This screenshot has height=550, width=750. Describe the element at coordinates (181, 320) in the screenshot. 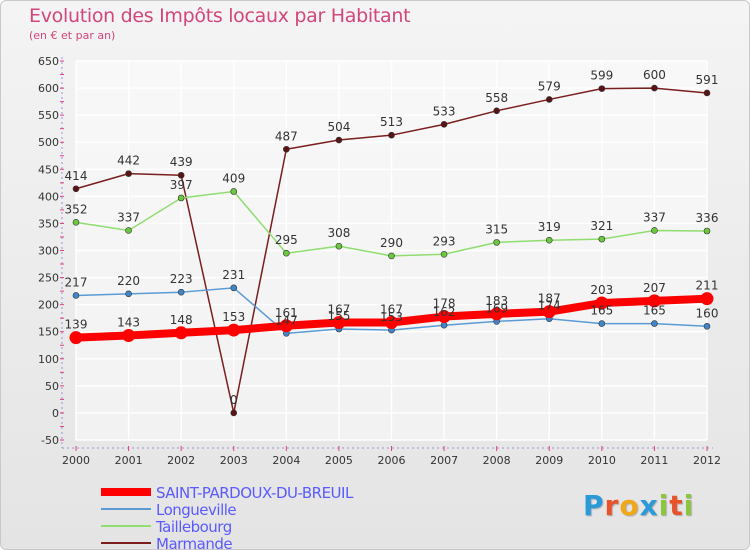

I see `data-label: 148` at that location.